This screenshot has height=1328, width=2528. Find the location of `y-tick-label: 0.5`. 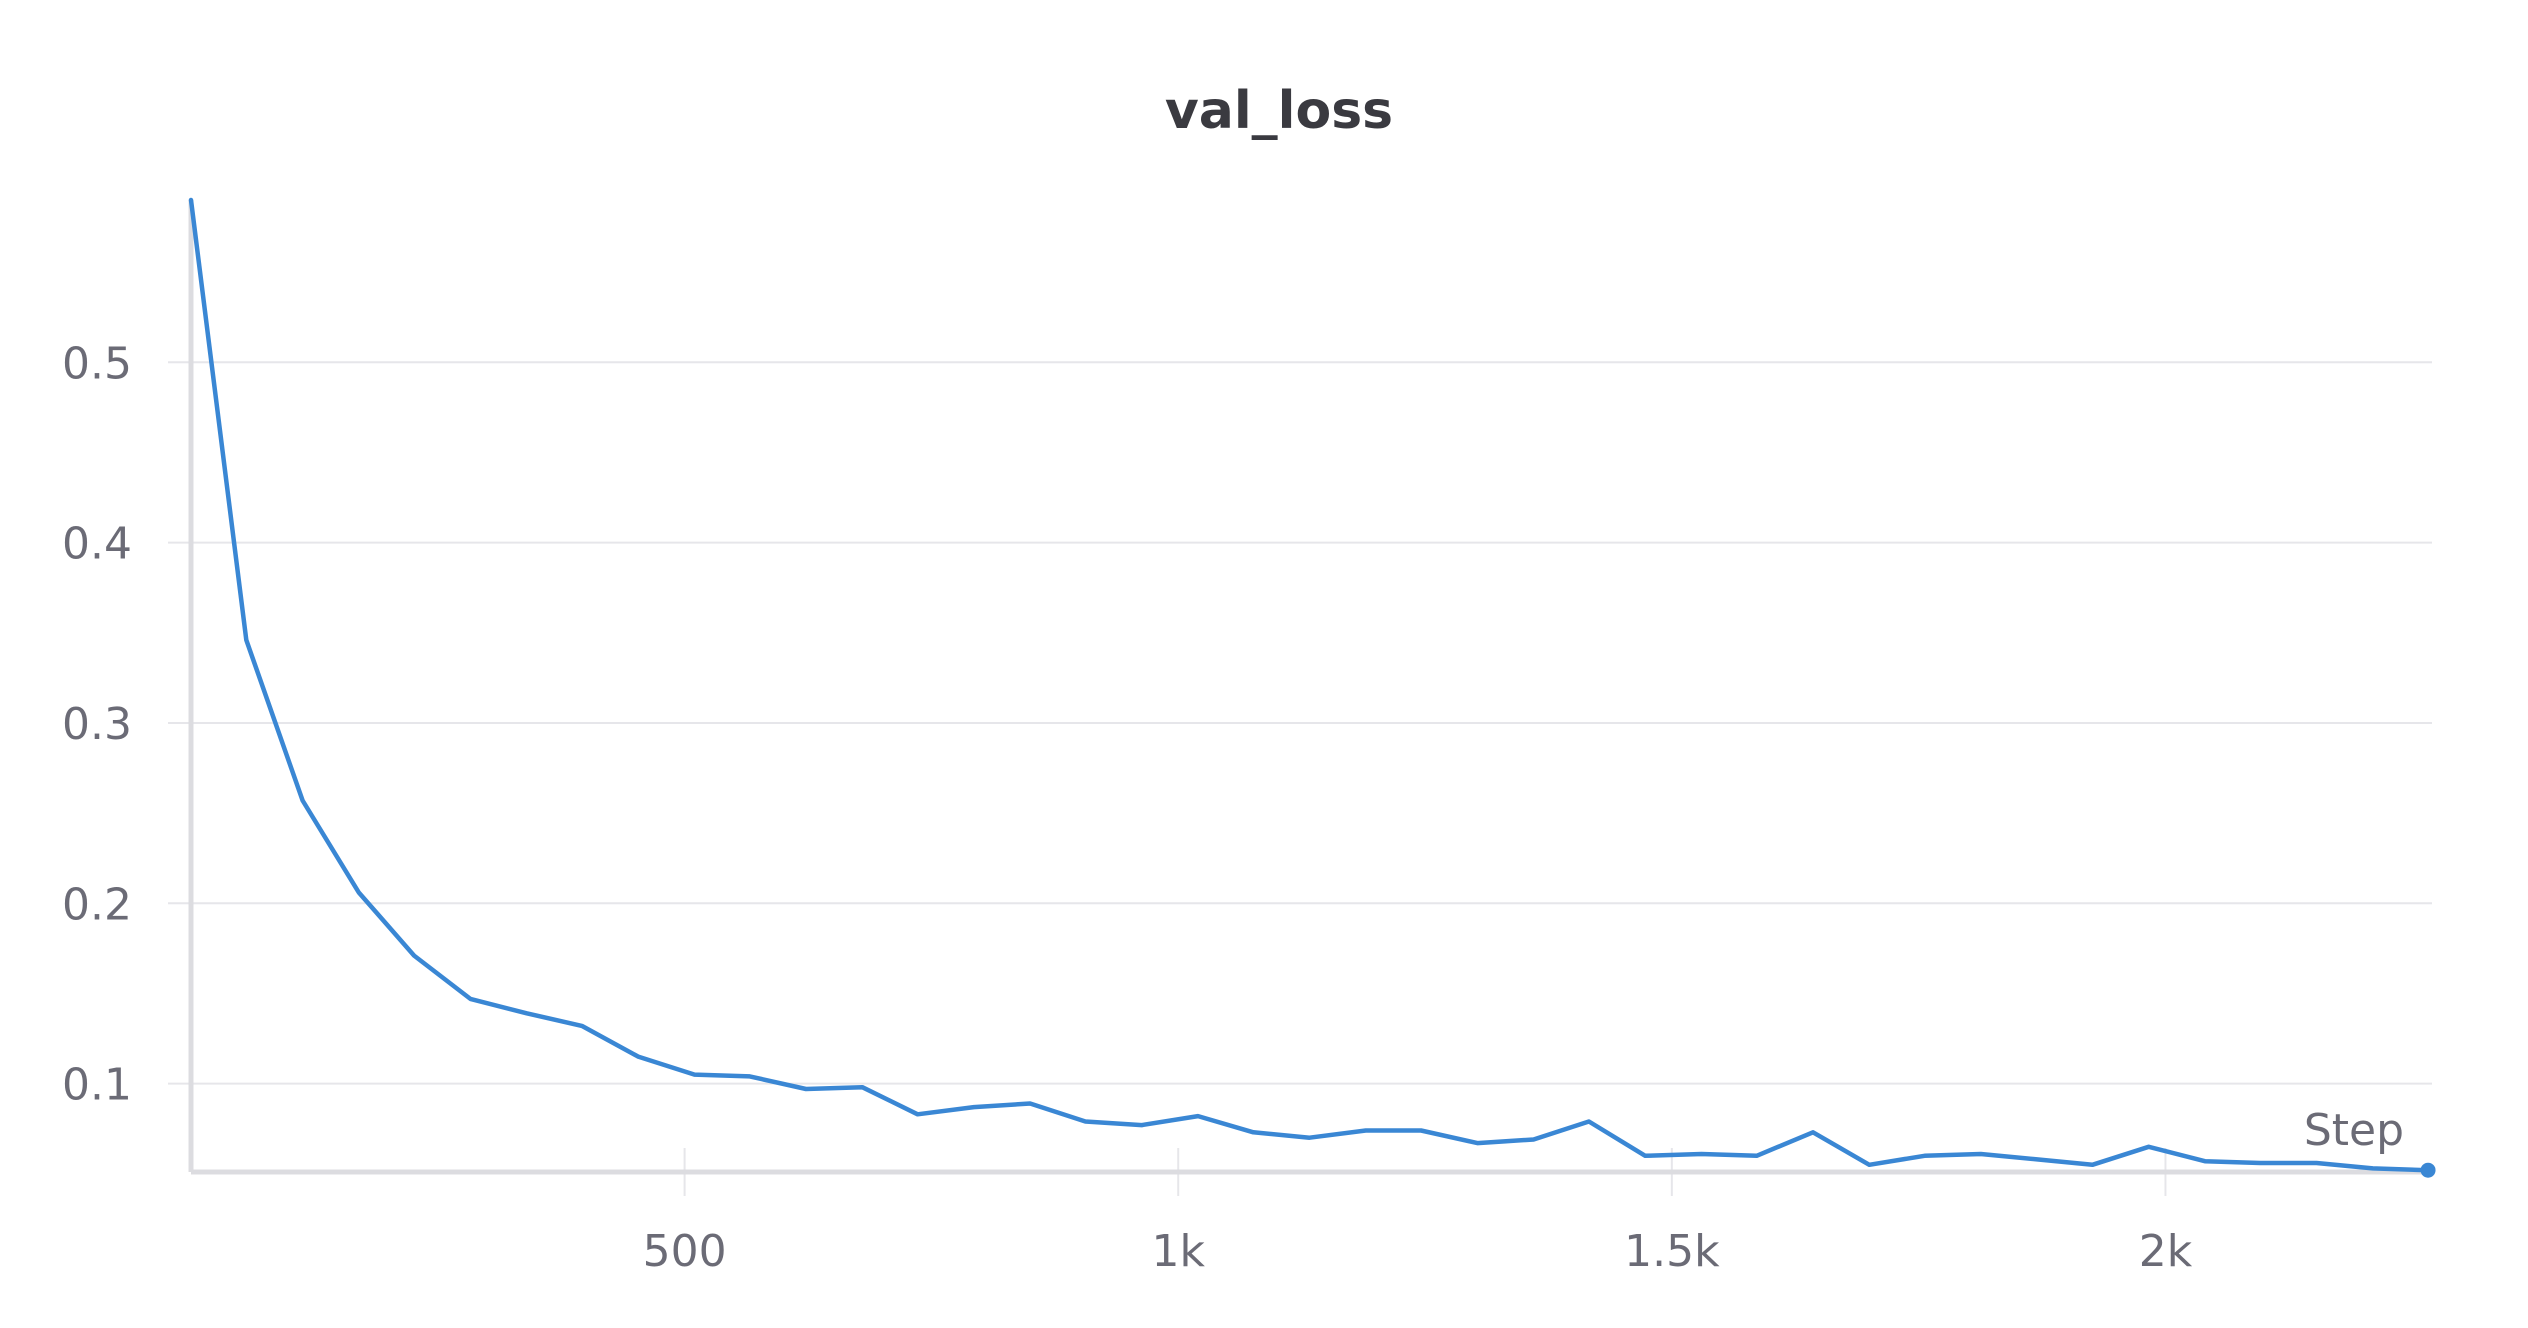

y-tick-label: 0.5 is located at coordinates (97, 363).